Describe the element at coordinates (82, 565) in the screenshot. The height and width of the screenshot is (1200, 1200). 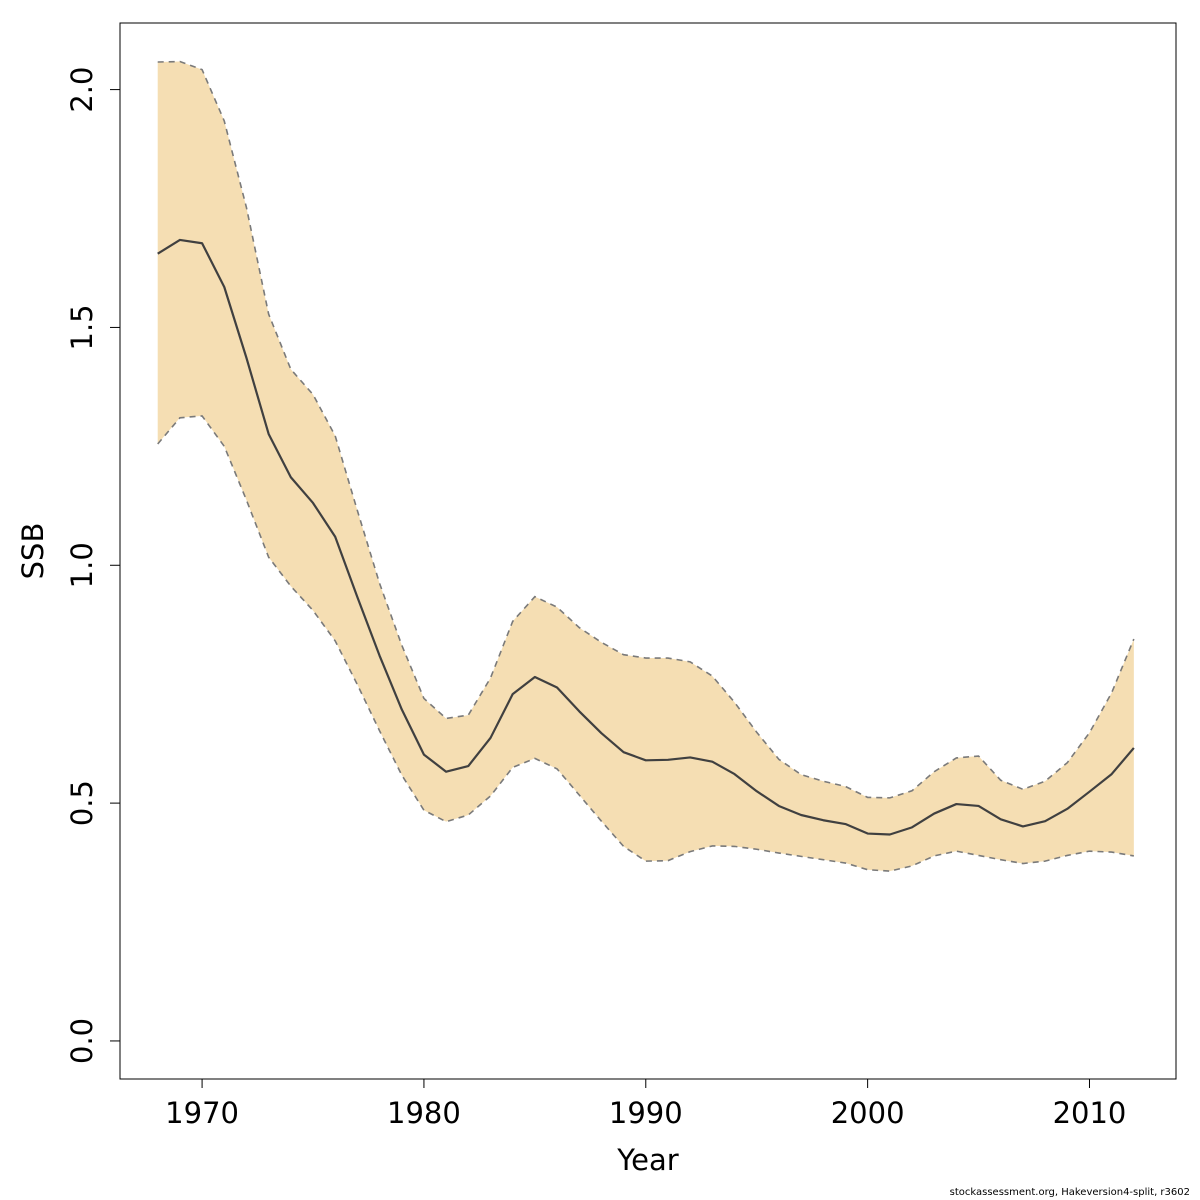
I see `y-tick-label-1.0: 1.0` at that location.